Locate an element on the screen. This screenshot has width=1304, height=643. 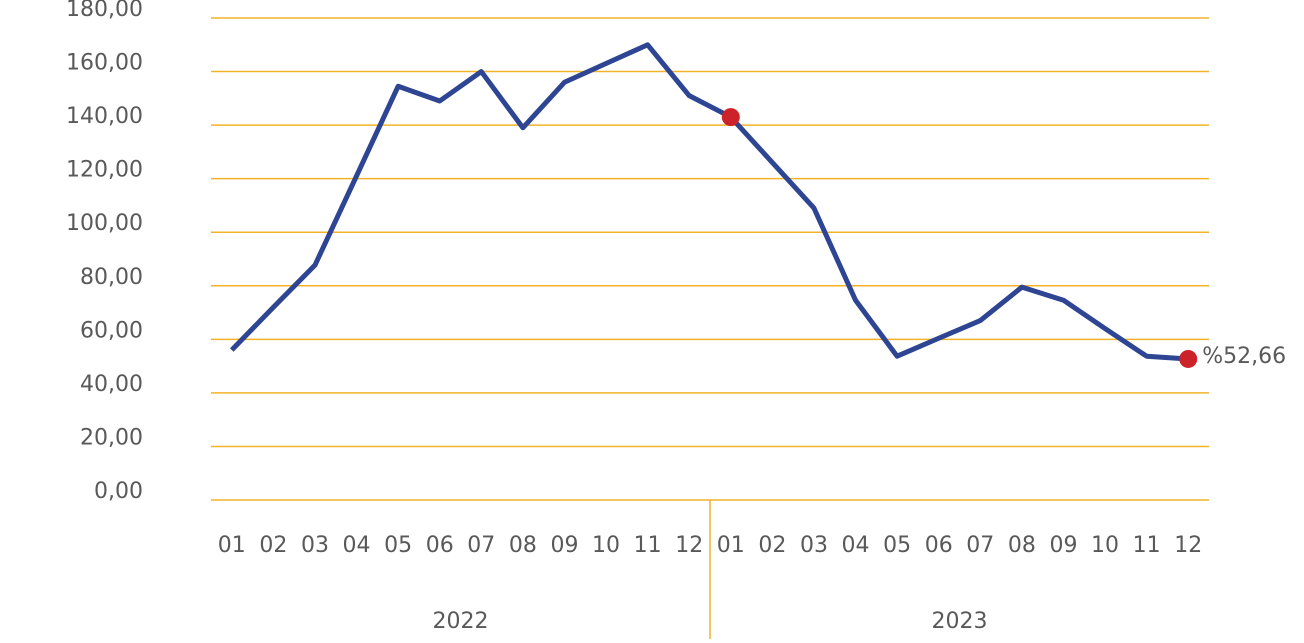
y-tick-label: 100,00 is located at coordinates (104, 223).